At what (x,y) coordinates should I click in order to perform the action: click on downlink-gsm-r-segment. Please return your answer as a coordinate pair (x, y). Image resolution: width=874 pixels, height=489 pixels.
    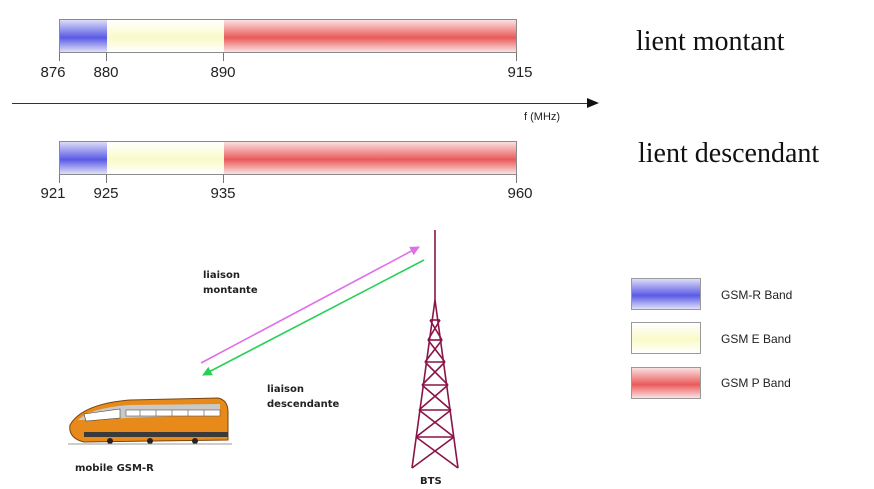
    Looking at the image, I should click on (83, 158).